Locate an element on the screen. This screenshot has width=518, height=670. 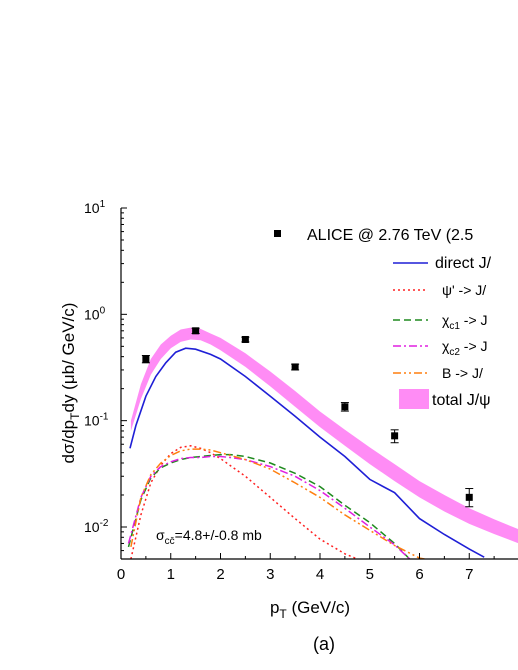
legend-label-psi-prime: ψ' -> J/ is located at coordinates (464, 290).